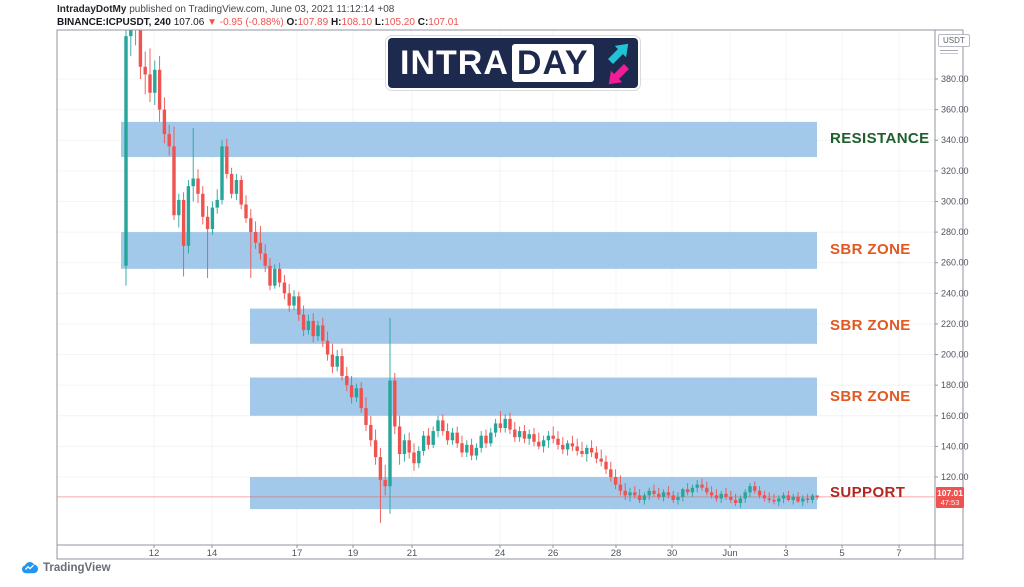 The width and height of the screenshot is (1024, 587). Describe the element at coordinates (189, 22) in the screenshot. I see `header-last-price: 107.06` at that location.